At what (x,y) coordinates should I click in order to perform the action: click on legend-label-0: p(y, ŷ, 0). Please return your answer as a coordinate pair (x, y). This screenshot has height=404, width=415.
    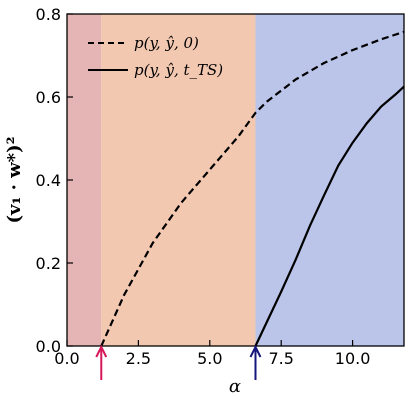
    Looking at the image, I should click on (166, 43).